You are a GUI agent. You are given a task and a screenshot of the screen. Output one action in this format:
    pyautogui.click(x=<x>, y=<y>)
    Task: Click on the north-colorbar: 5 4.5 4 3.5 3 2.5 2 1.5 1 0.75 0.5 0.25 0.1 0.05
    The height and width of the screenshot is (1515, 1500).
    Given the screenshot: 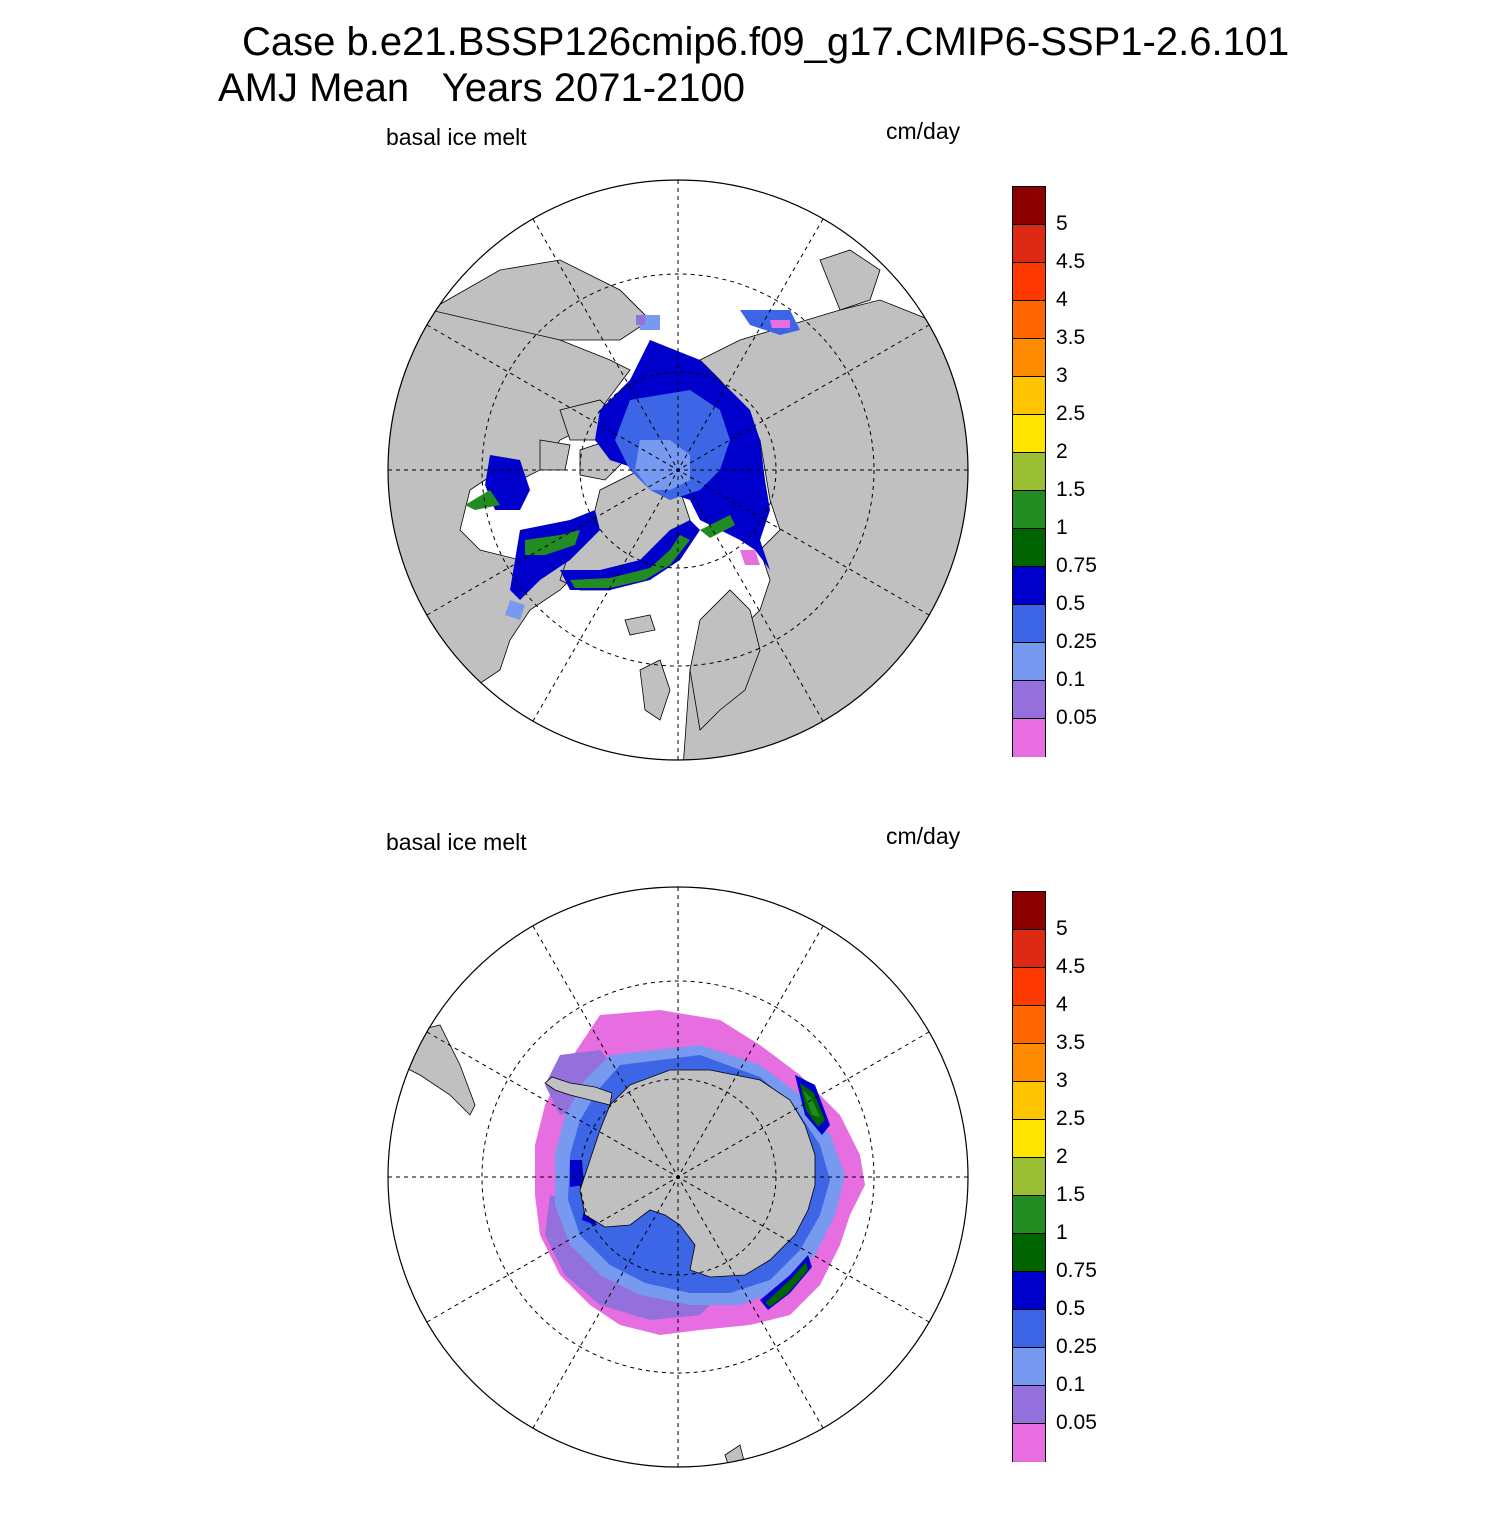 What is the action you would take?
    pyautogui.click(x=1054, y=471)
    